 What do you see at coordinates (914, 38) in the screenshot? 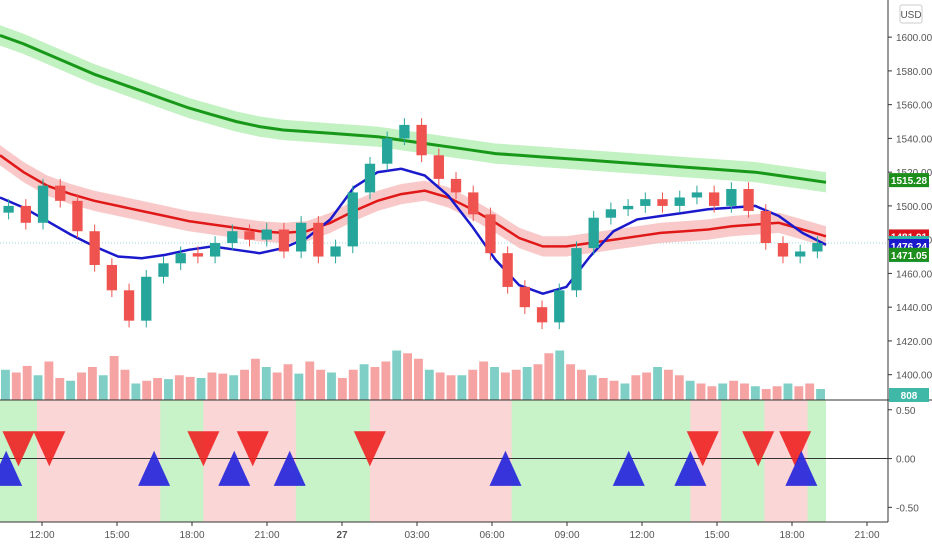
I see `y-tick-label: 1600.00` at bounding box center [914, 38].